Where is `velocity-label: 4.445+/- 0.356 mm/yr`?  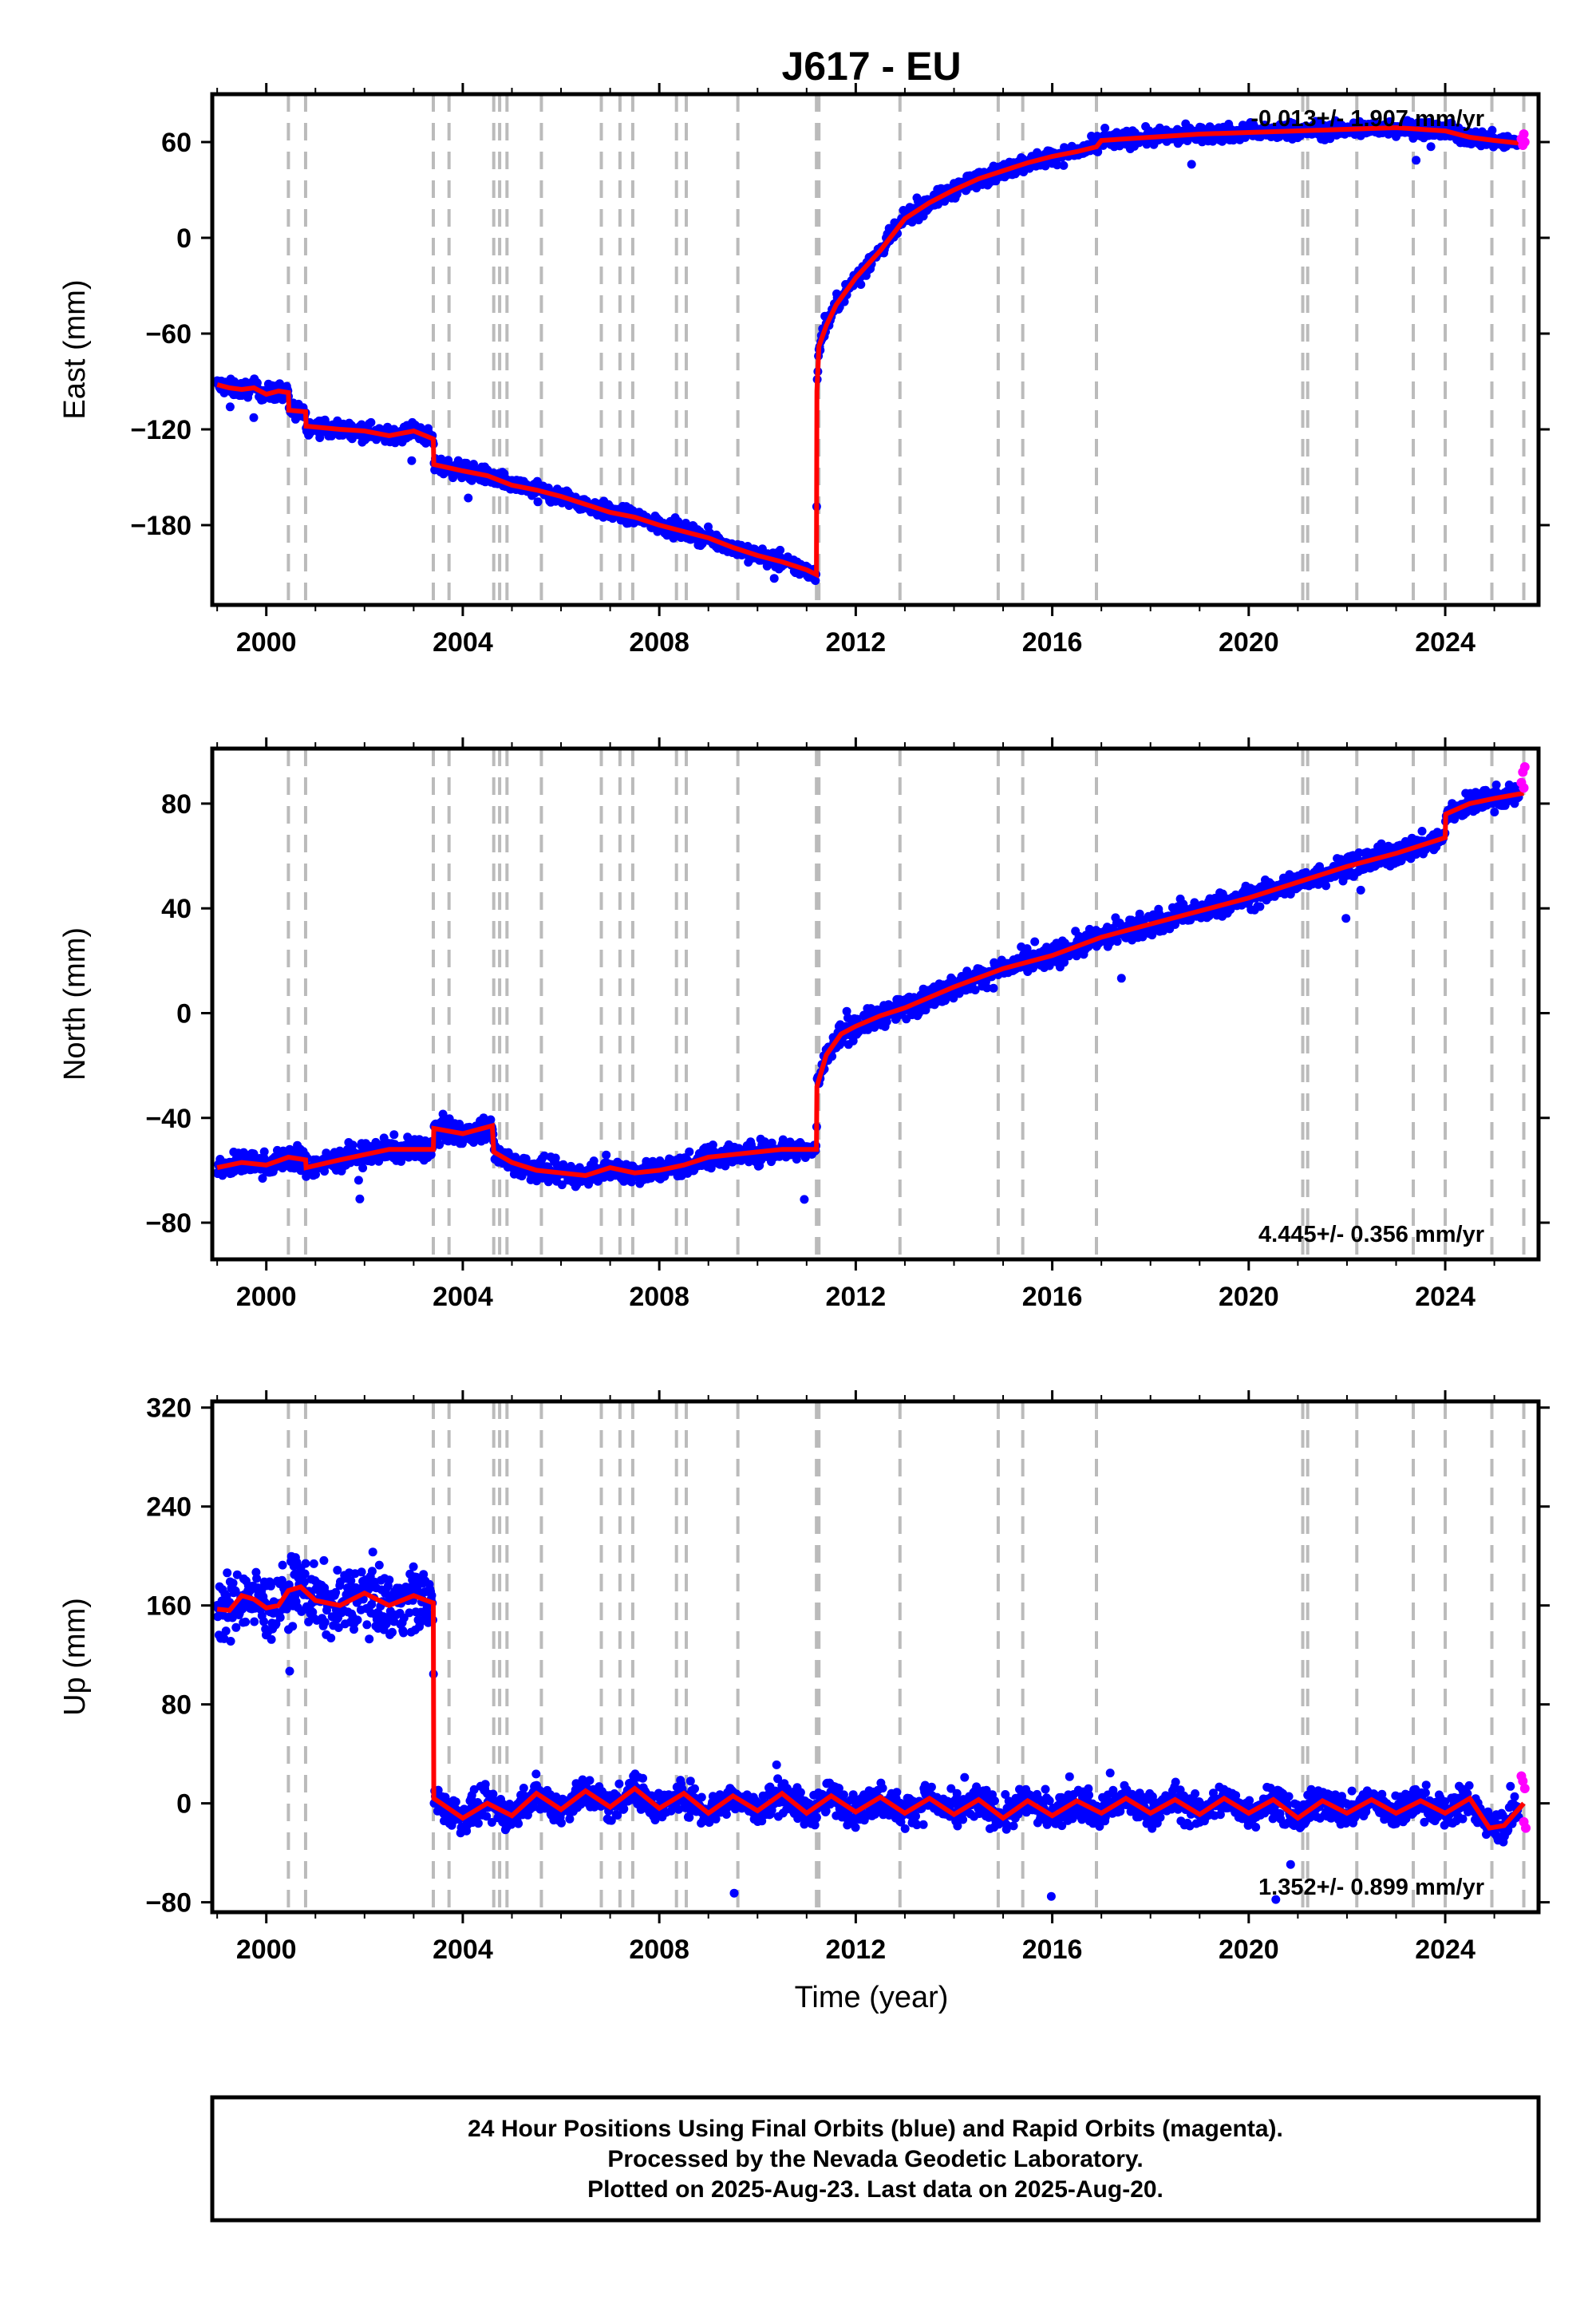 velocity-label: 4.445+/- 0.356 mm/yr is located at coordinates (1371, 1234).